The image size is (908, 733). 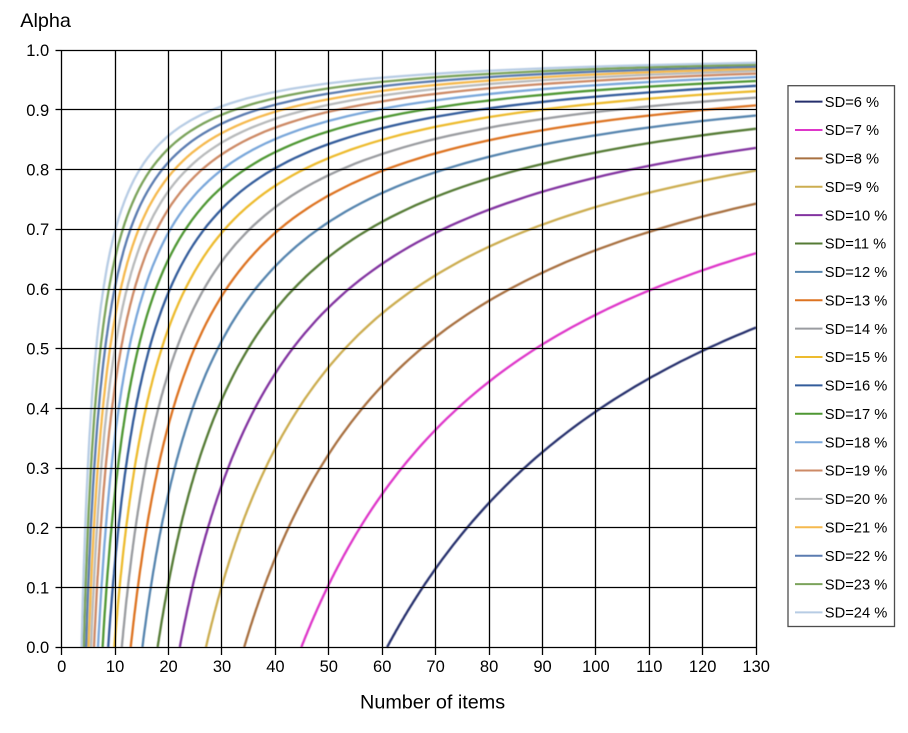 What do you see at coordinates (856, 358) in the screenshot?
I see `svg-text: SD=15 %` at bounding box center [856, 358].